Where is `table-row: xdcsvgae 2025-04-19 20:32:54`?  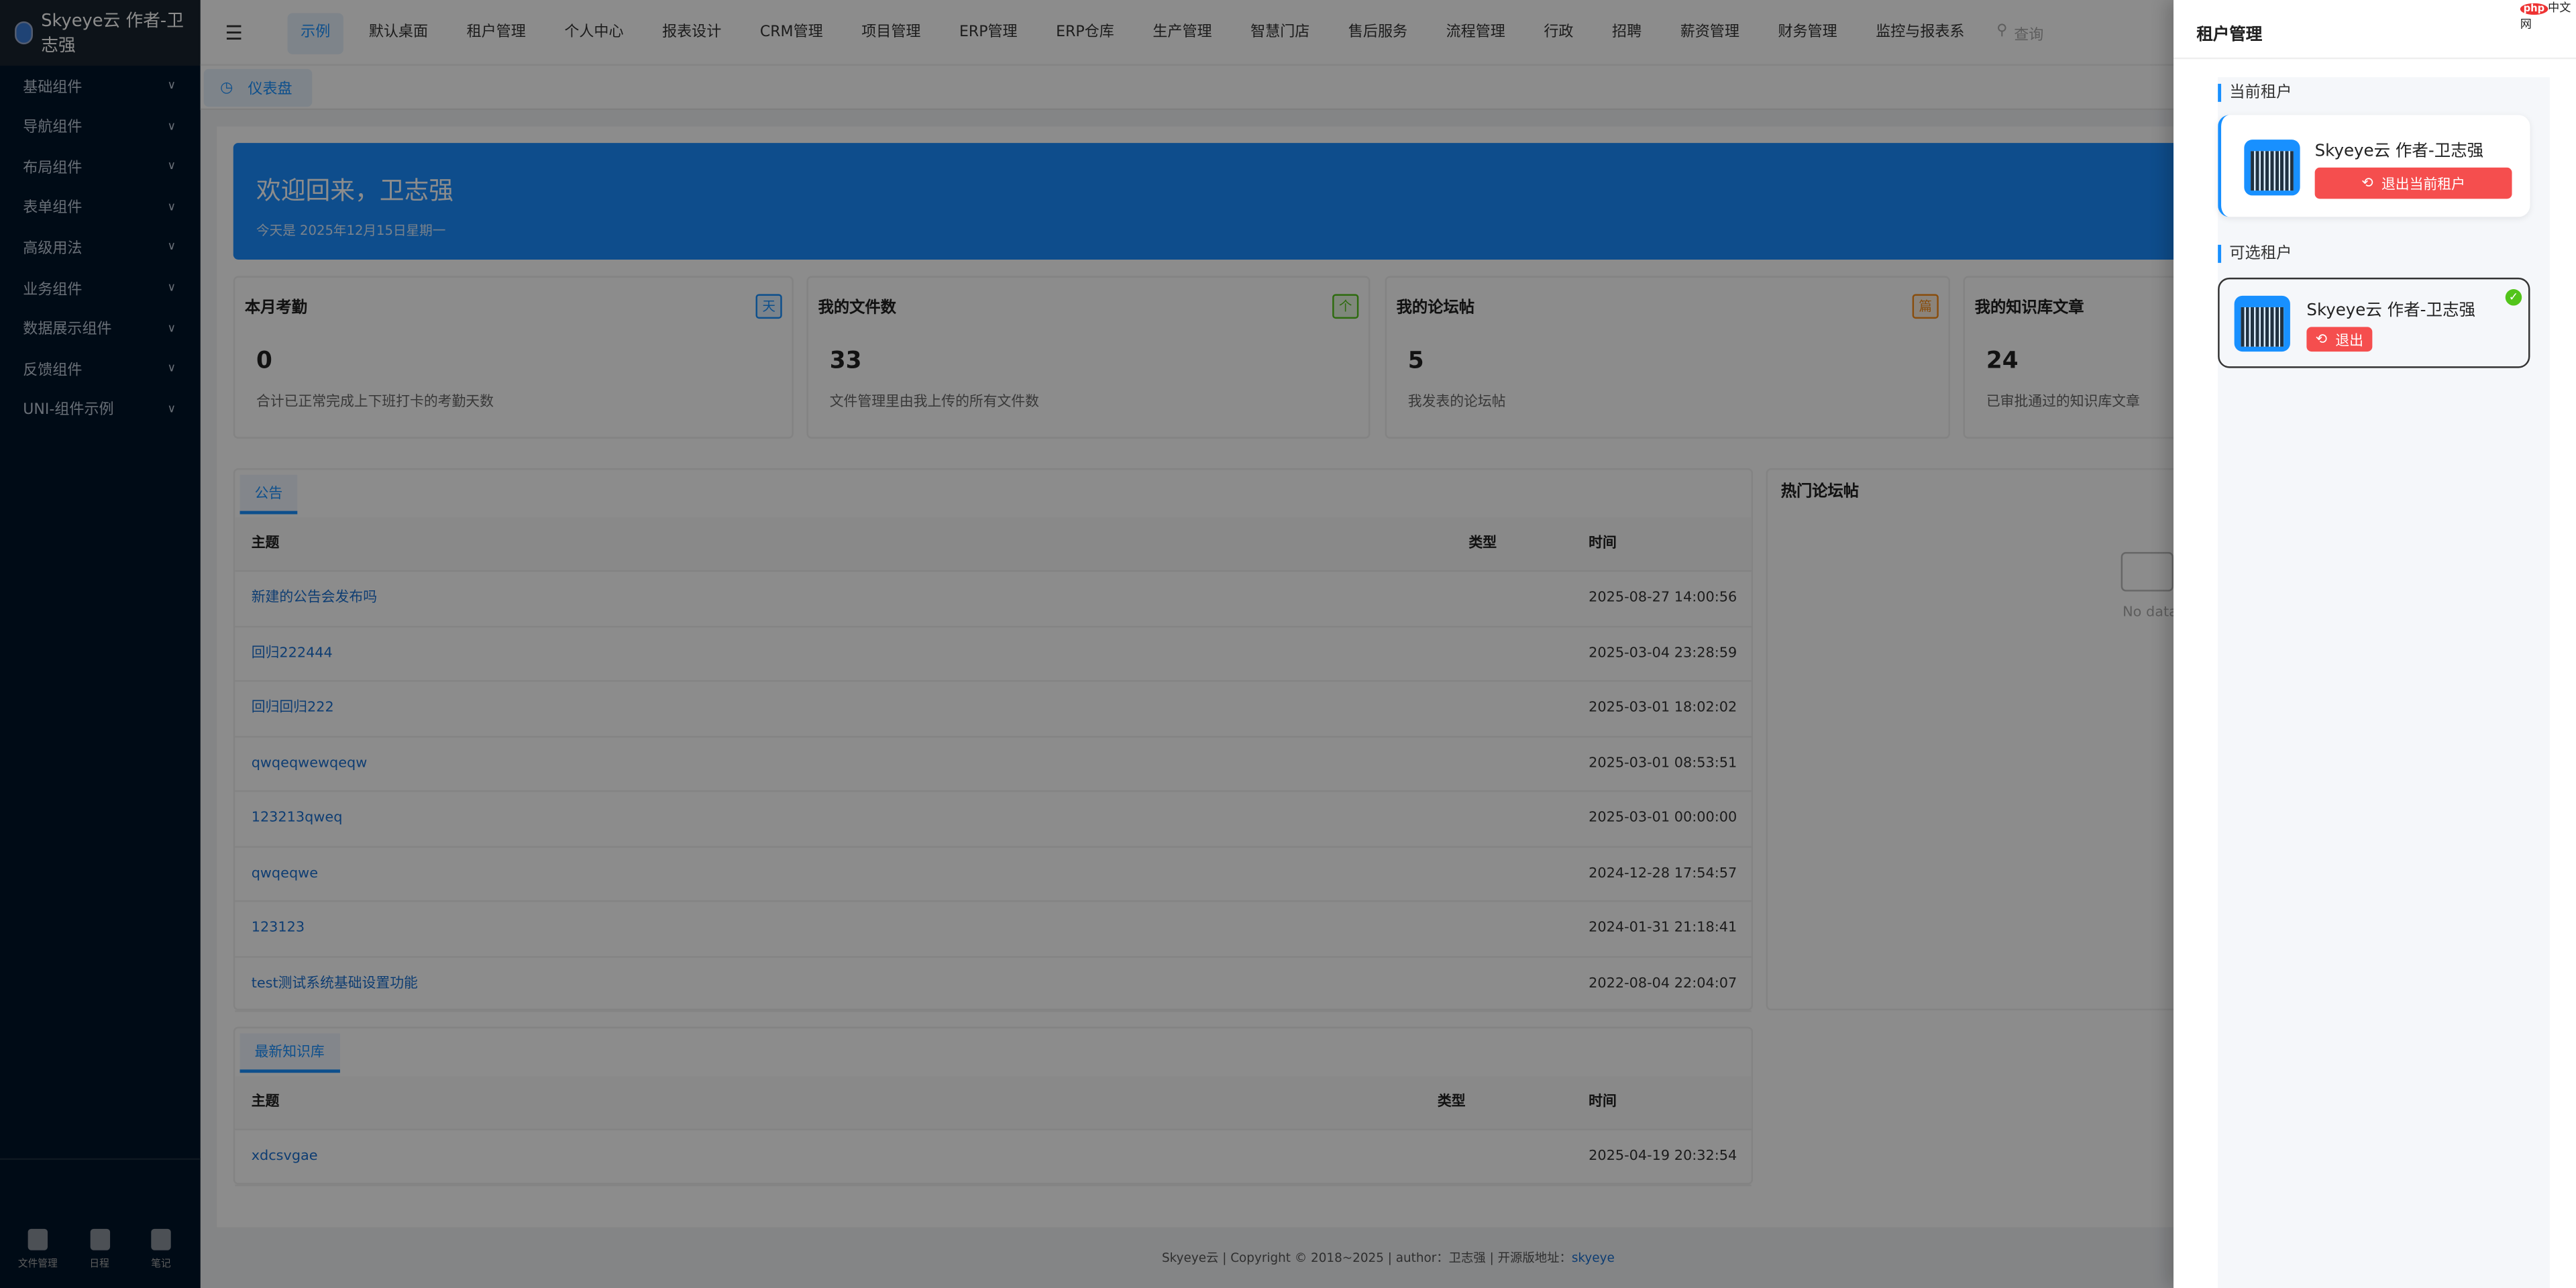
table-row: xdcsvgae 2025-04-19 20:32:54 is located at coordinates (993, 1157).